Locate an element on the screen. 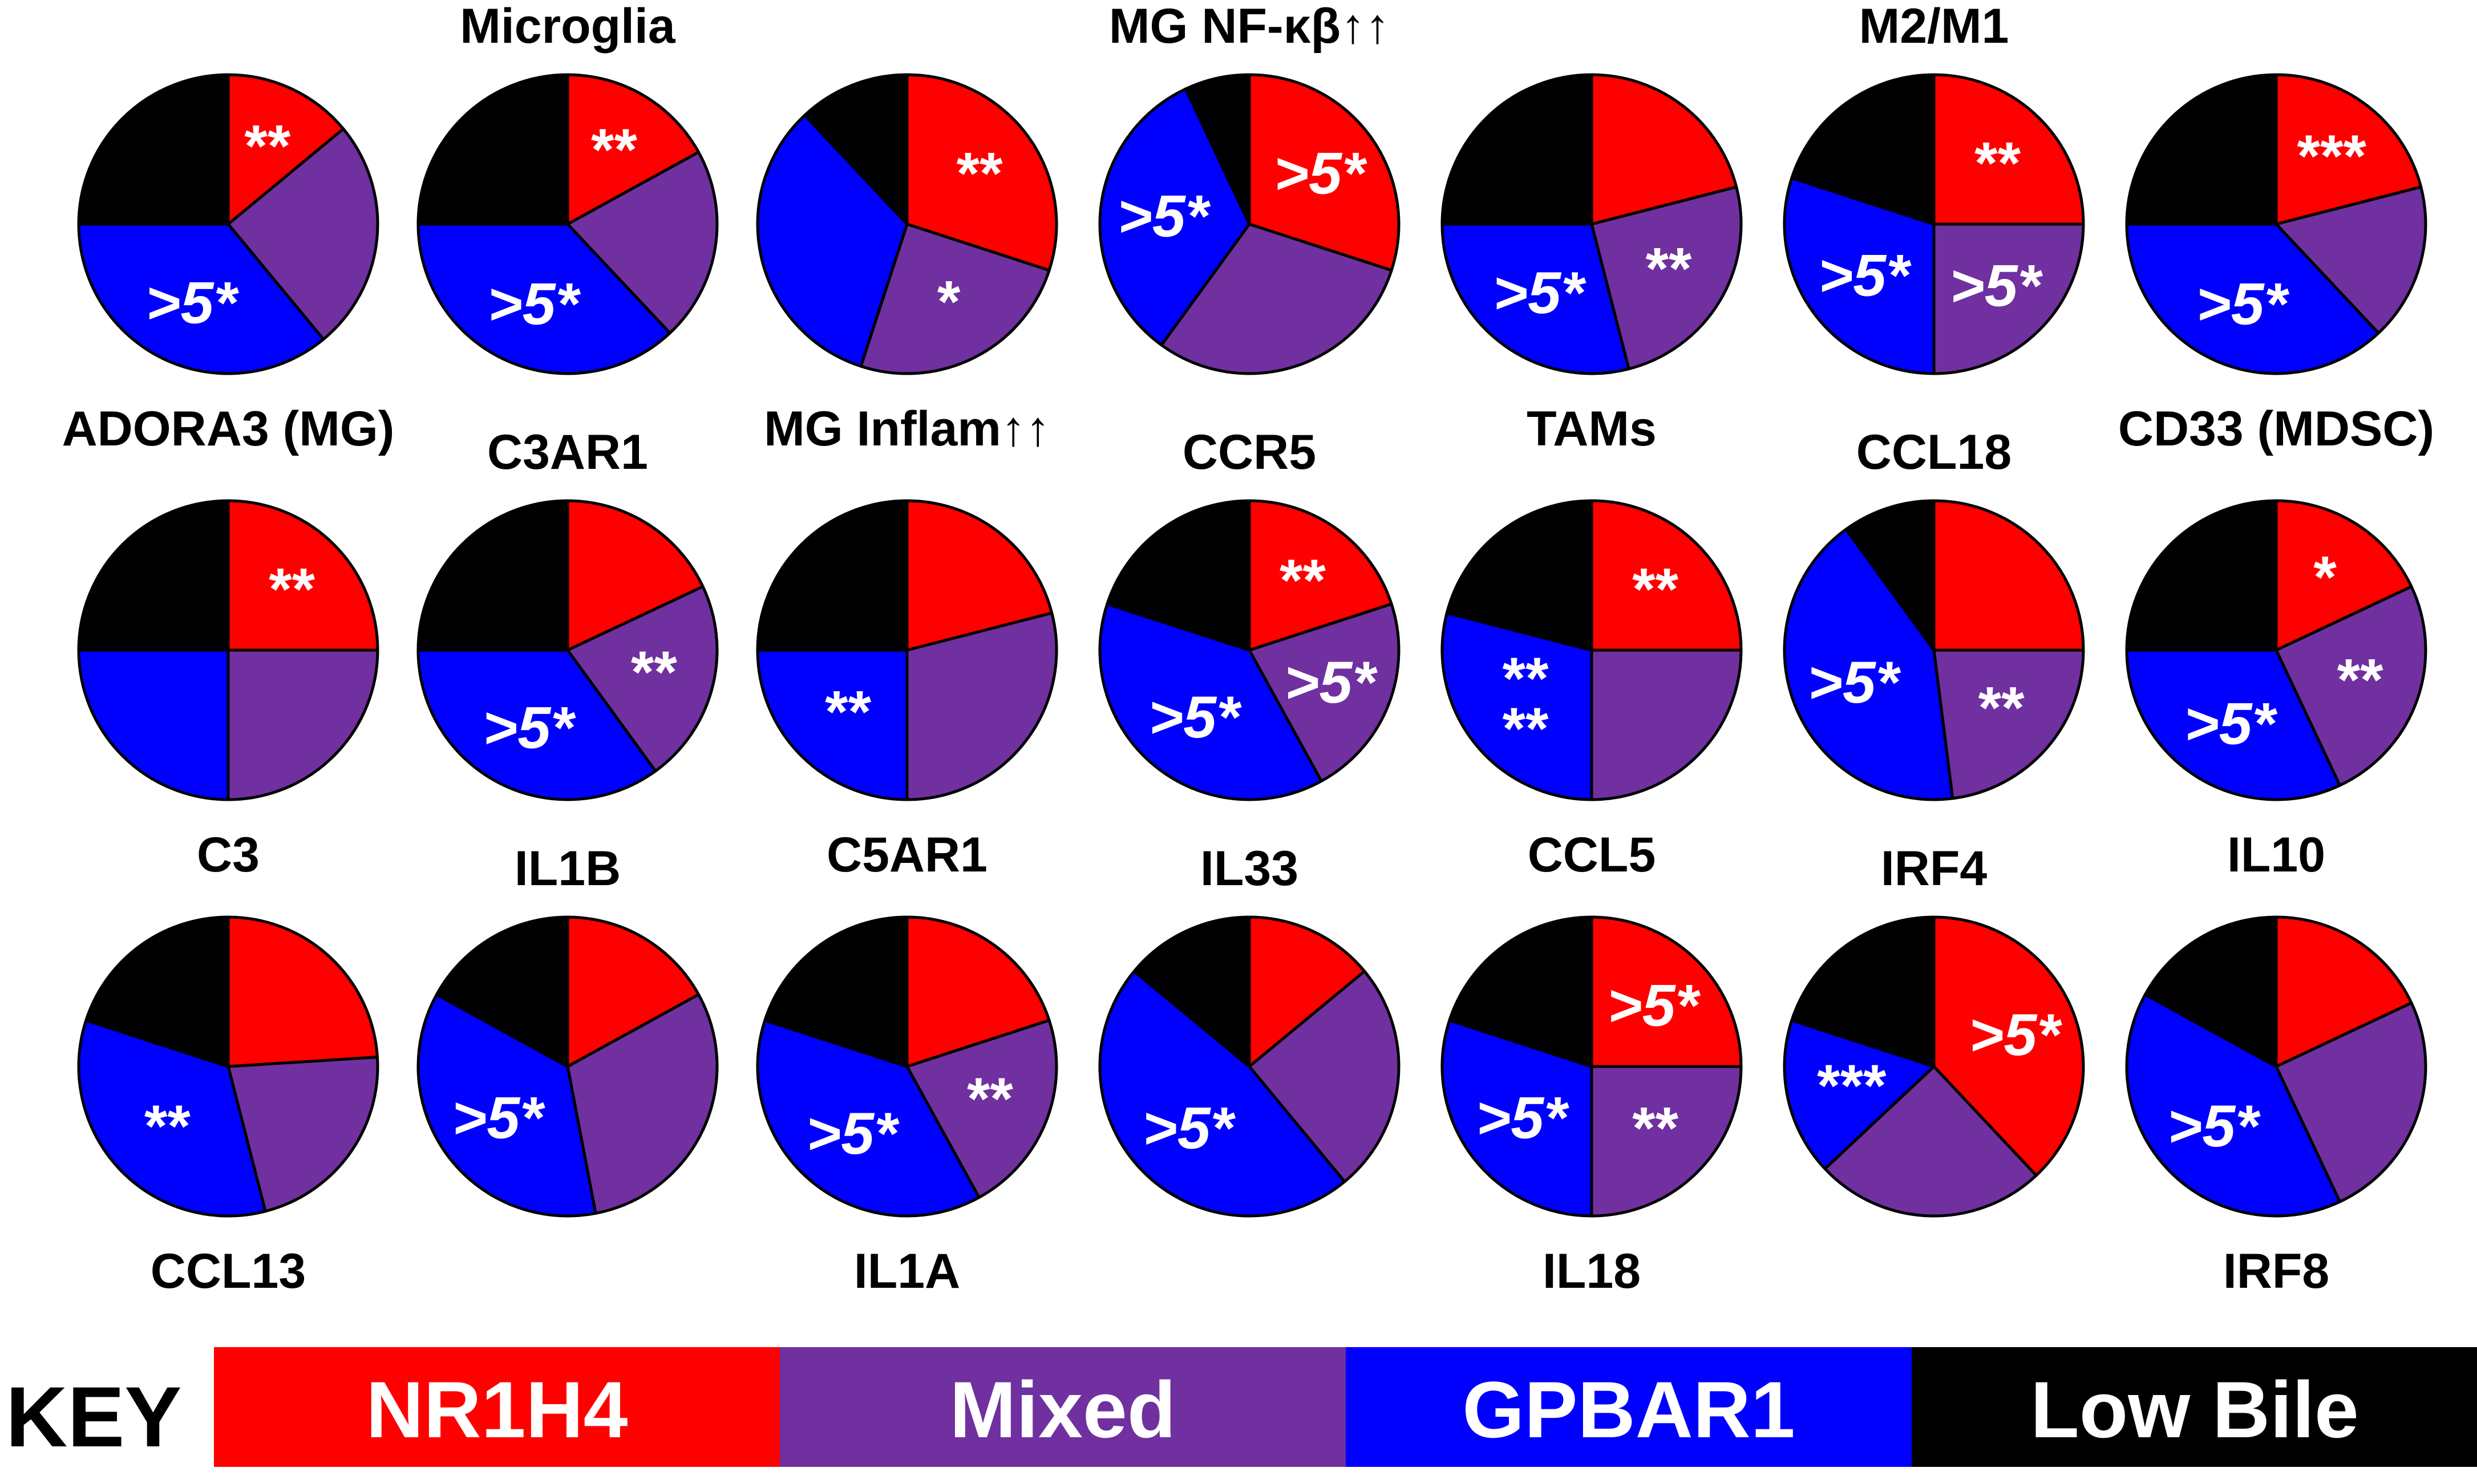  pie-ccl13: ** CCL13 is located at coordinates (228, 1107).